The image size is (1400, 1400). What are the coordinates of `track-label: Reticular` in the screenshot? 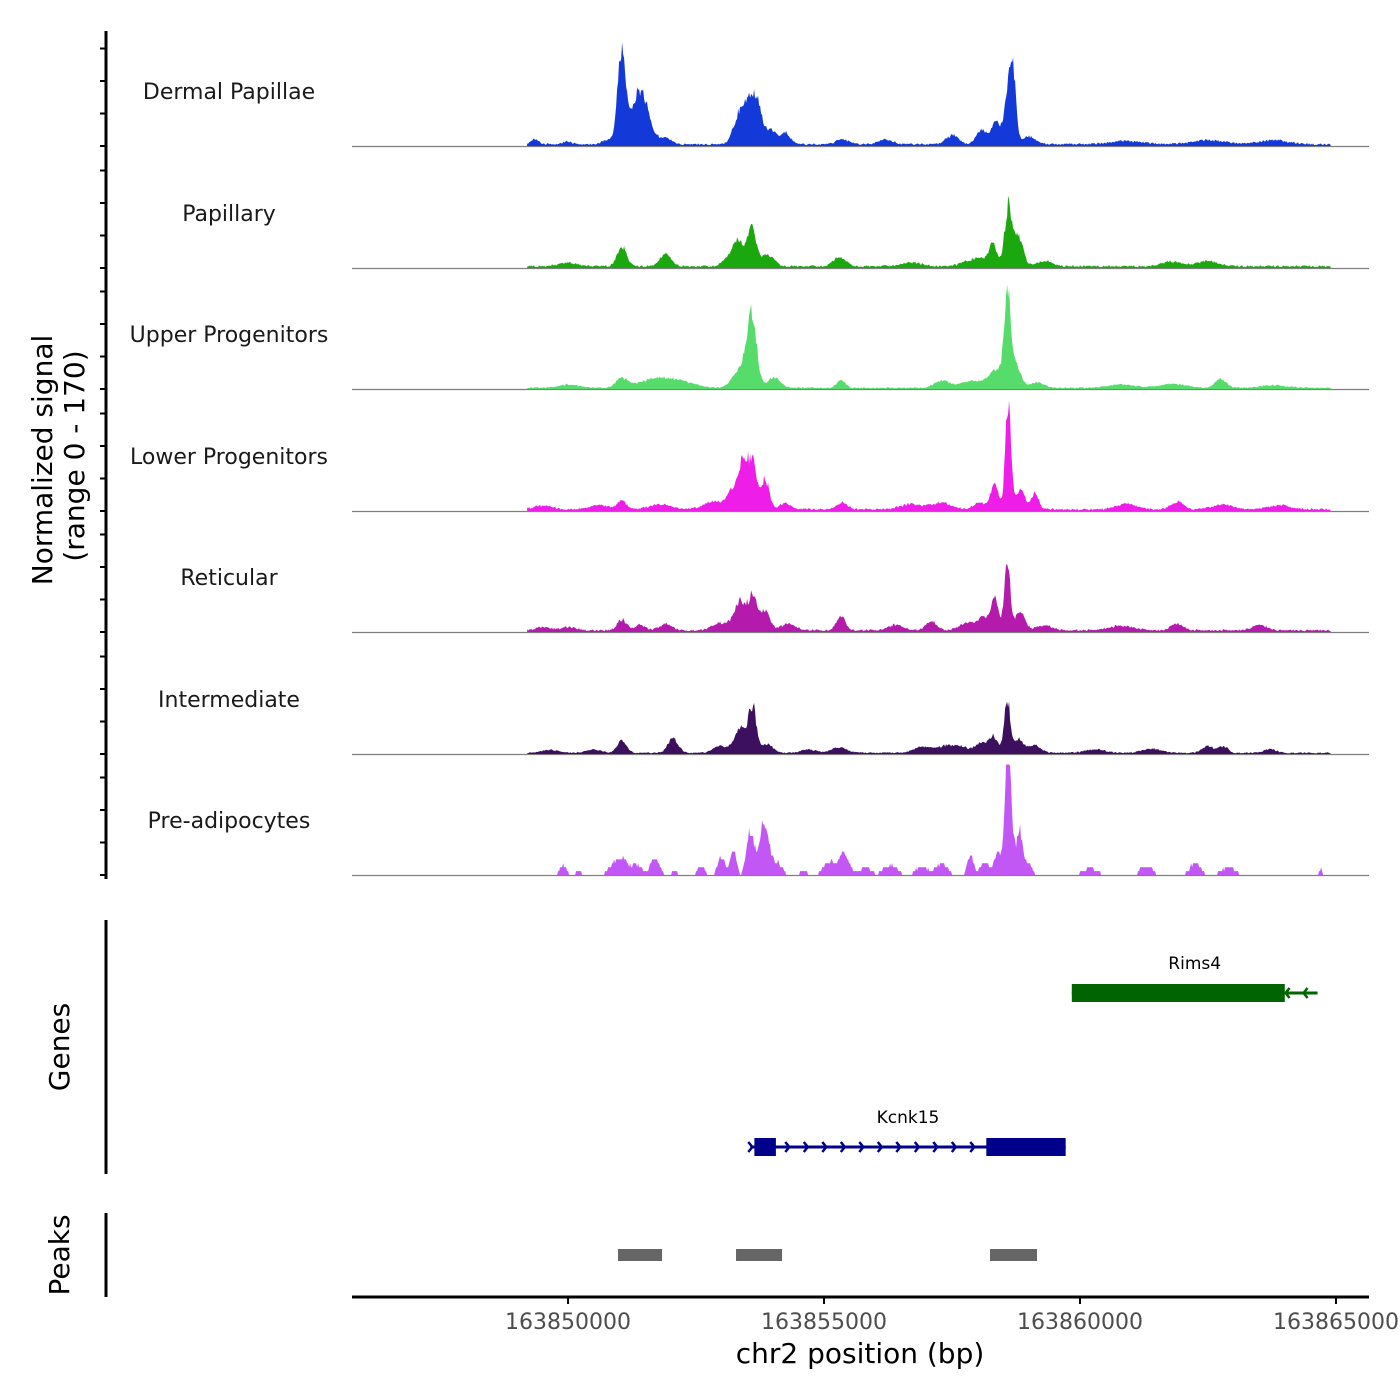 It's located at (229, 578).